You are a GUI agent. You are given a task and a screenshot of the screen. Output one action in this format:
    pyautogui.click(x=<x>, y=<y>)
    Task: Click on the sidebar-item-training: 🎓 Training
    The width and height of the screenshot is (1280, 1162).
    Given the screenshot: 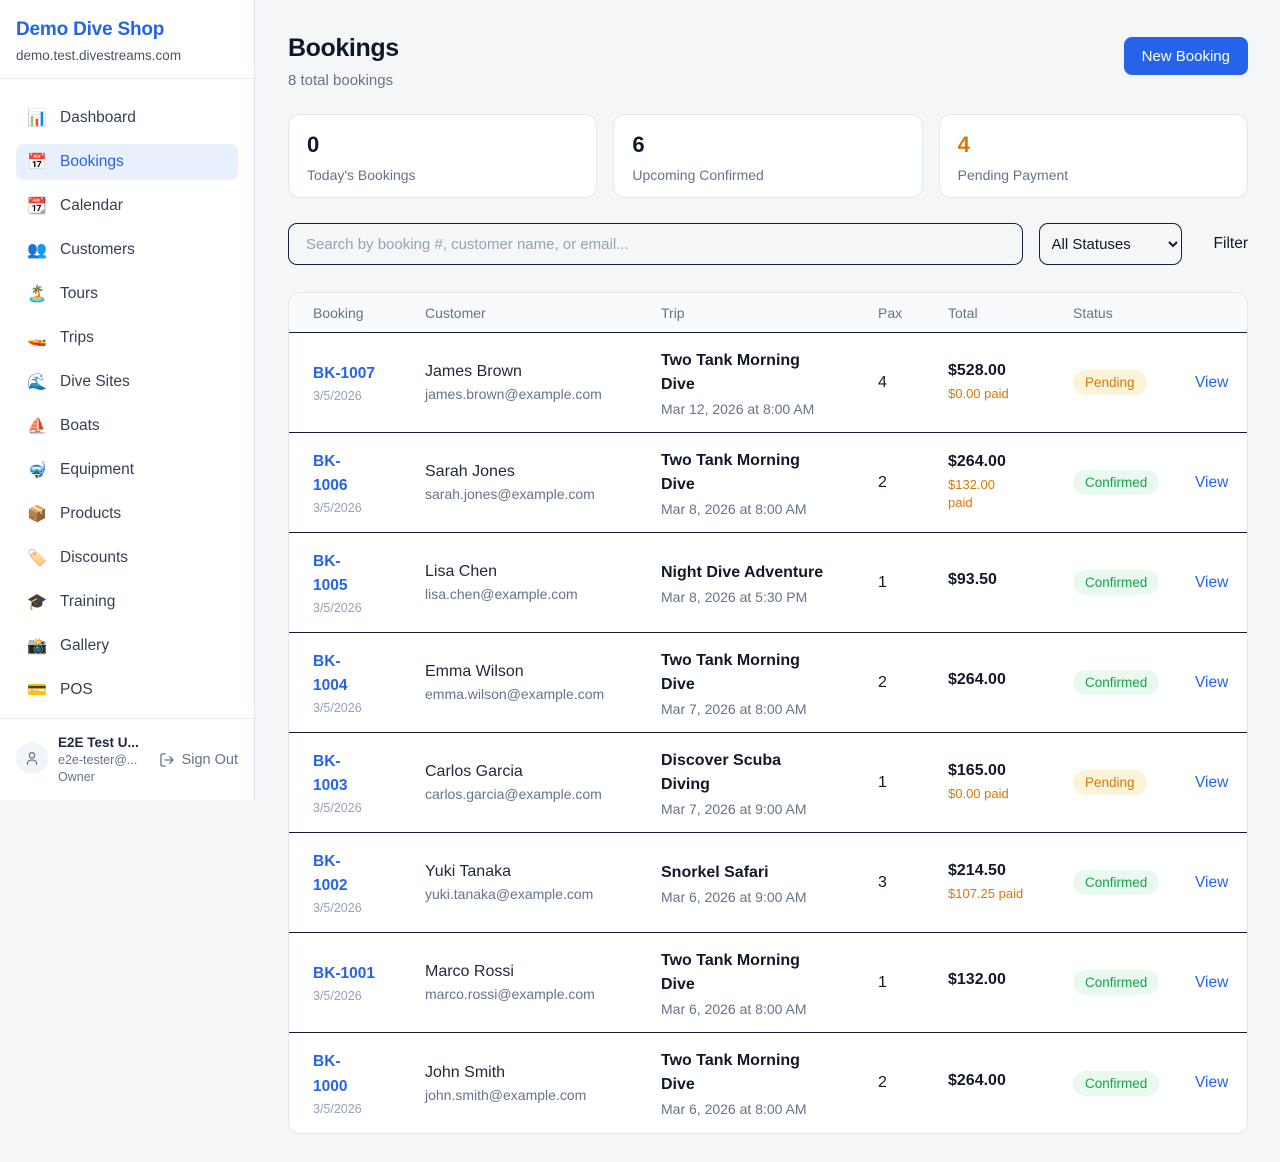 What is the action you would take?
    pyautogui.click(x=127, y=602)
    